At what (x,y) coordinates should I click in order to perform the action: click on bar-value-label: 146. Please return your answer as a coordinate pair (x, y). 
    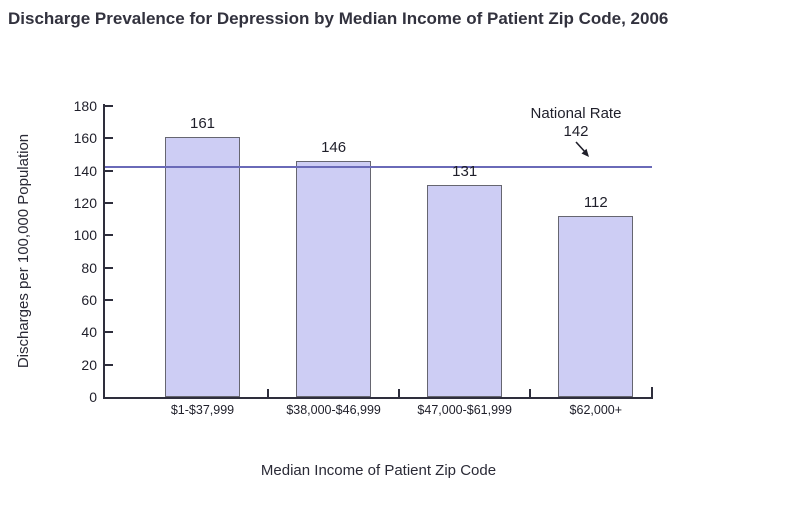
    Looking at the image, I should click on (334, 147).